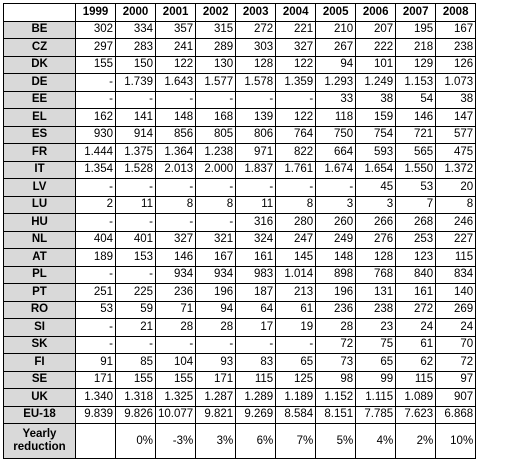 Image resolution: width=527 pixels, height=459 pixels. What do you see at coordinates (240, 47) in the screenshot?
I see `table-row: CZ 297 283 241 289 303 327 267 222 218 238` at bounding box center [240, 47].